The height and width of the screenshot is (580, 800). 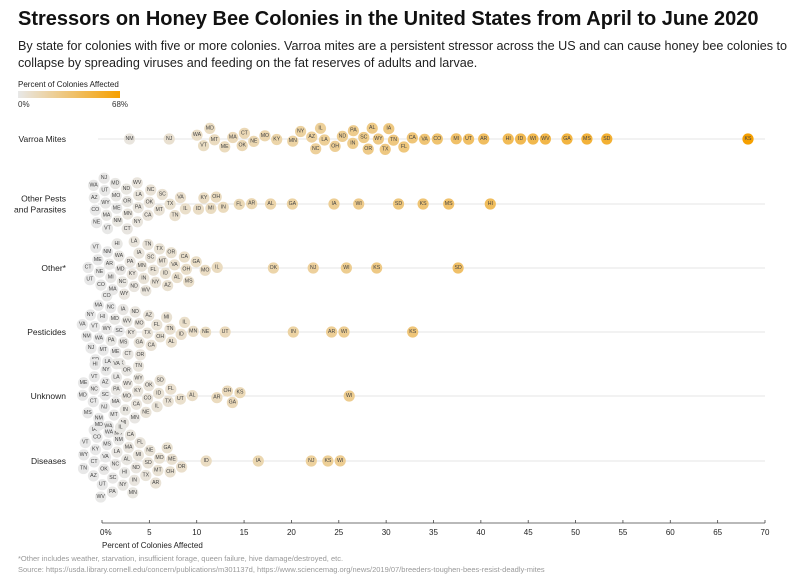 I want to click on state-label: OR, so click(x=127, y=202).